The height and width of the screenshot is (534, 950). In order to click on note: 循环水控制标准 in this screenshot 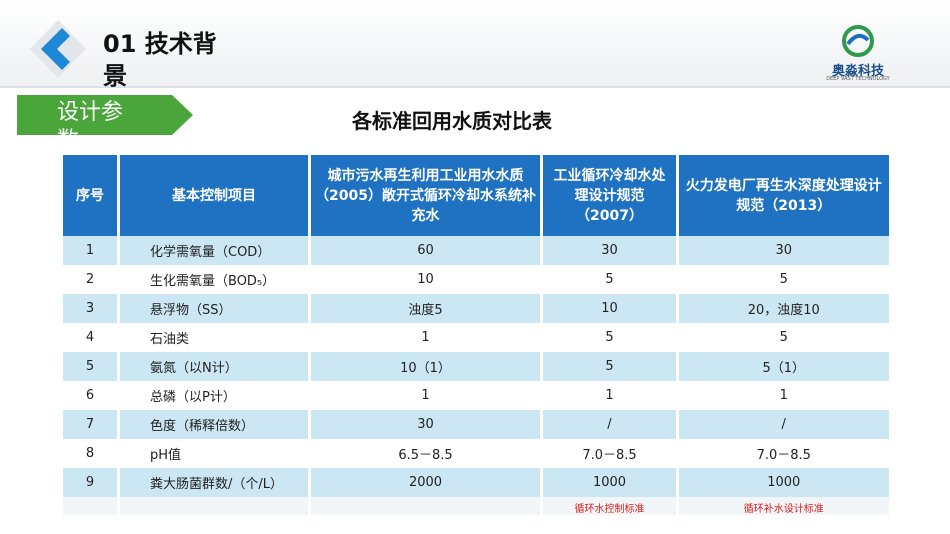, I will do `click(609, 506)`.